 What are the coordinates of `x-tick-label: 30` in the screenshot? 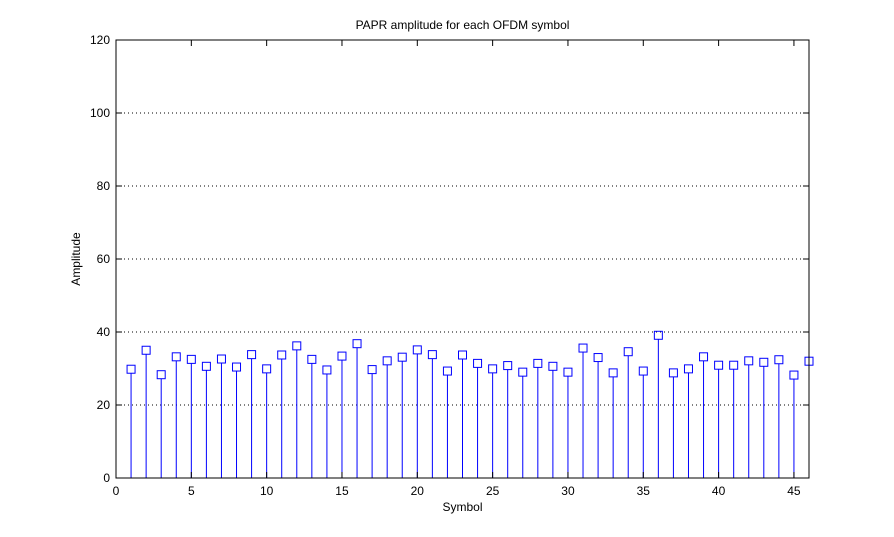 It's located at (568, 491).